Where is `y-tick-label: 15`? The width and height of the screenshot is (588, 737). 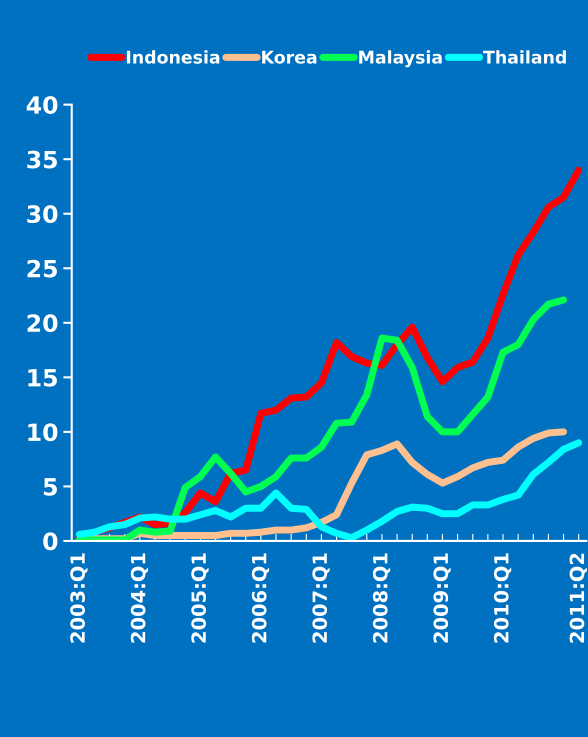 y-tick-label: 15 is located at coordinates (42, 378).